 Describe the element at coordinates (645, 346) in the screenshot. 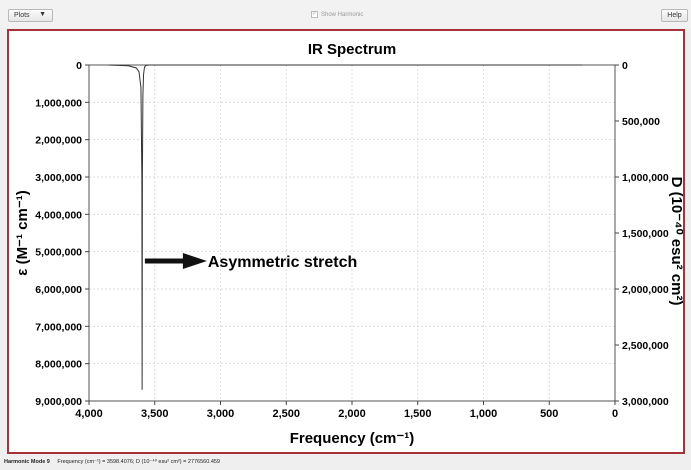

I see `y2-tick-label: 2,500,000` at that location.